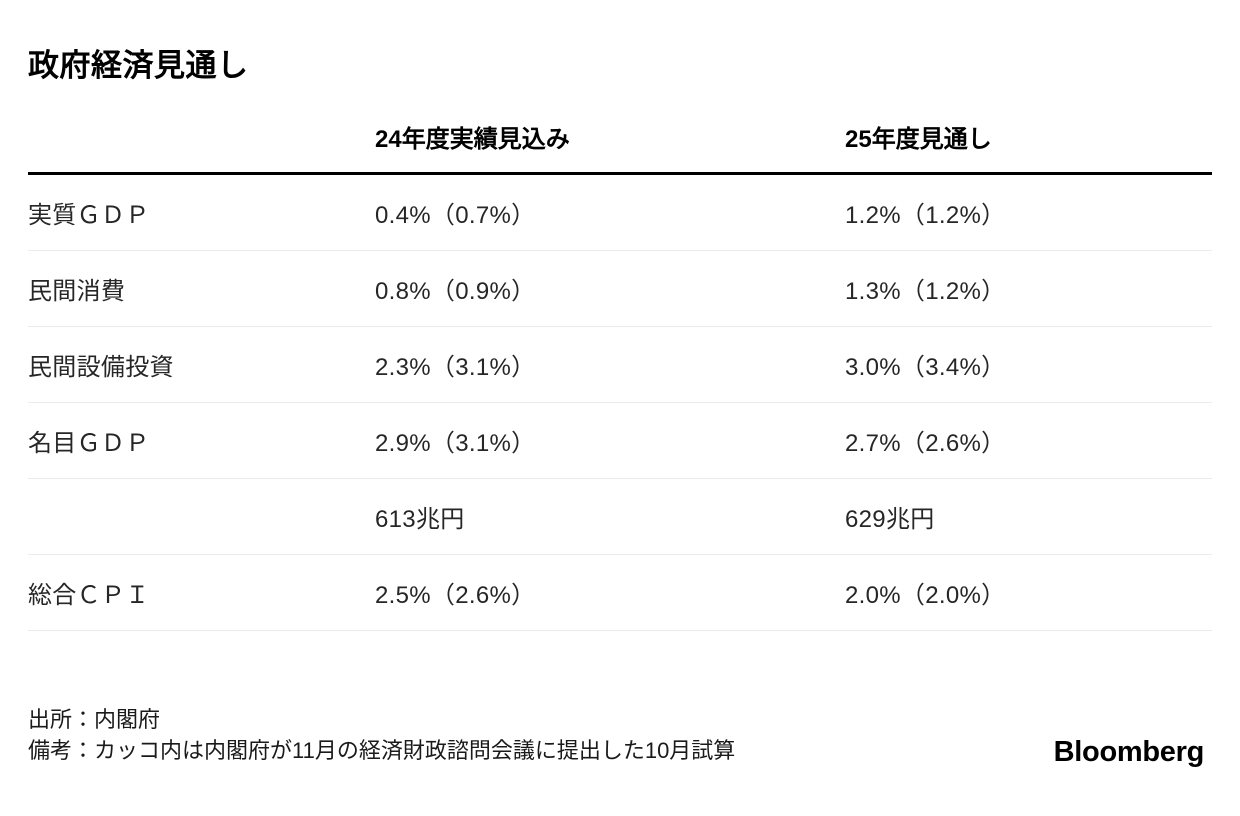 This screenshot has width=1240, height=816. Describe the element at coordinates (201, 288) in the screenshot. I see `row-label: 民間消費` at that location.